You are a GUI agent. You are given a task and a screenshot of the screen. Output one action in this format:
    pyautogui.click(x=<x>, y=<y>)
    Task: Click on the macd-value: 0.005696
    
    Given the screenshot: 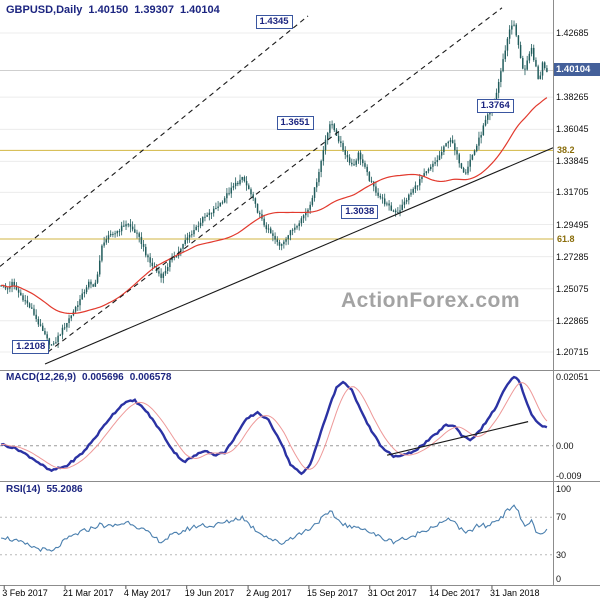 What is the action you would take?
    pyautogui.click(x=103, y=377)
    